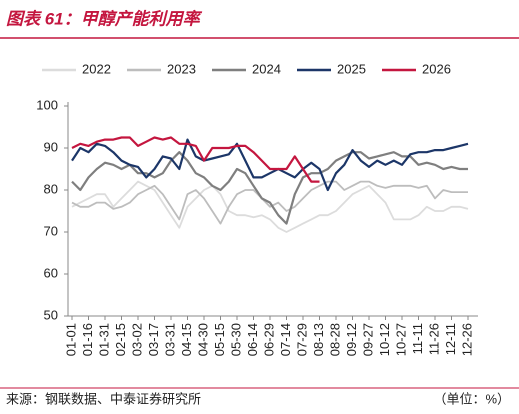 This screenshot has width=519, height=414. What do you see at coordinates (219, 339) in the screenshot?
I see `x-tick-label: 05-15` at bounding box center [219, 339].